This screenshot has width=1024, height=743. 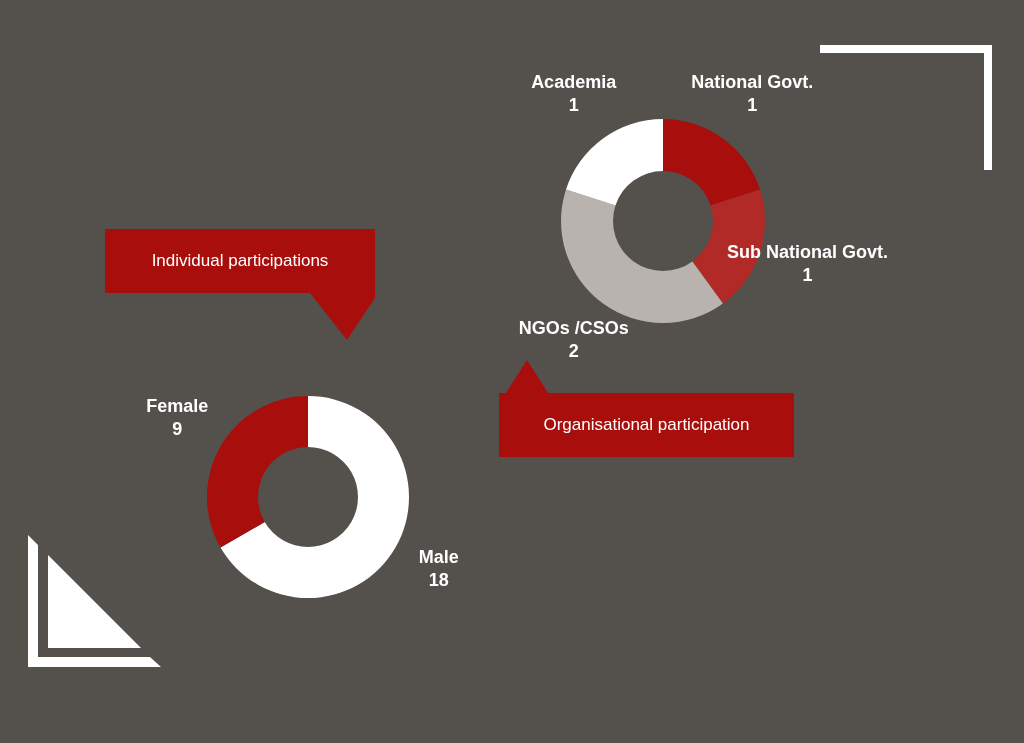 I want to click on slice-label: Male, so click(x=438, y=556).